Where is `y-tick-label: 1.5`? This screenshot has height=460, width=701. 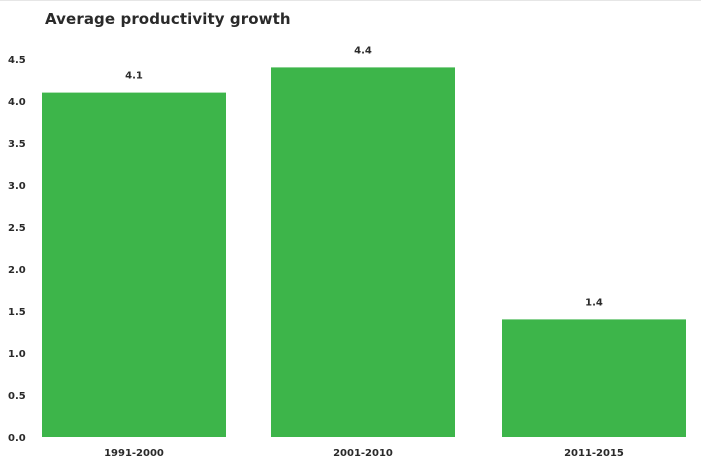
y-tick-label: 1.5 is located at coordinates (17, 312).